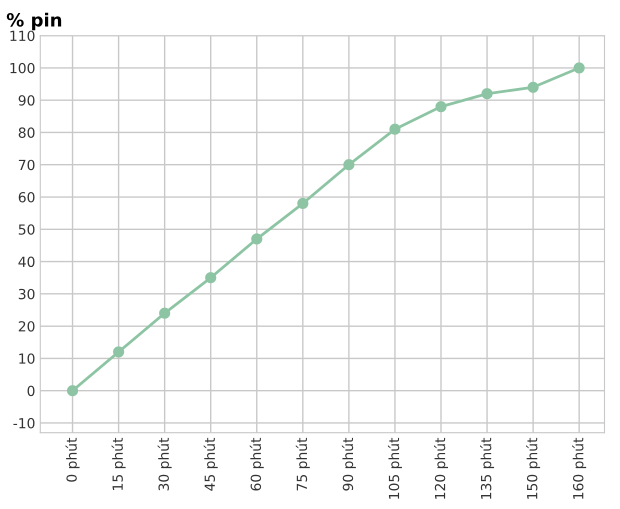 This screenshot has width=620, height=509. What do you see at coordinates (257, 464) in the screenshot?
I see `x-tick-label: 60 phút` at bounding box center [257, 464].